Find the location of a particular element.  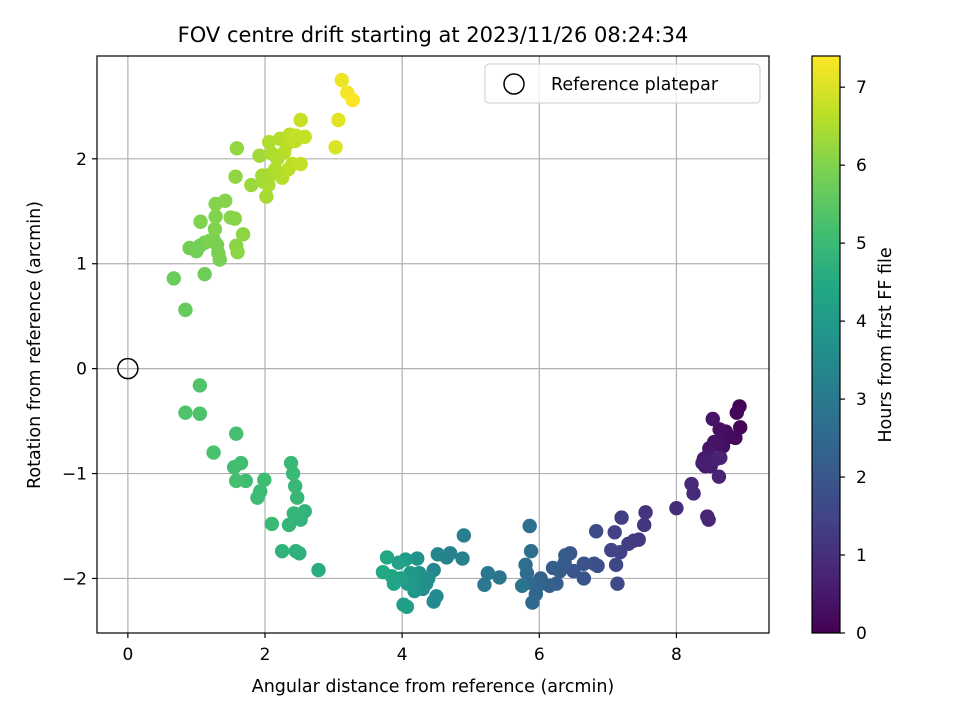

y-axis-label: Rotation from reference (arcmin) is located at coordinates (35, 345).